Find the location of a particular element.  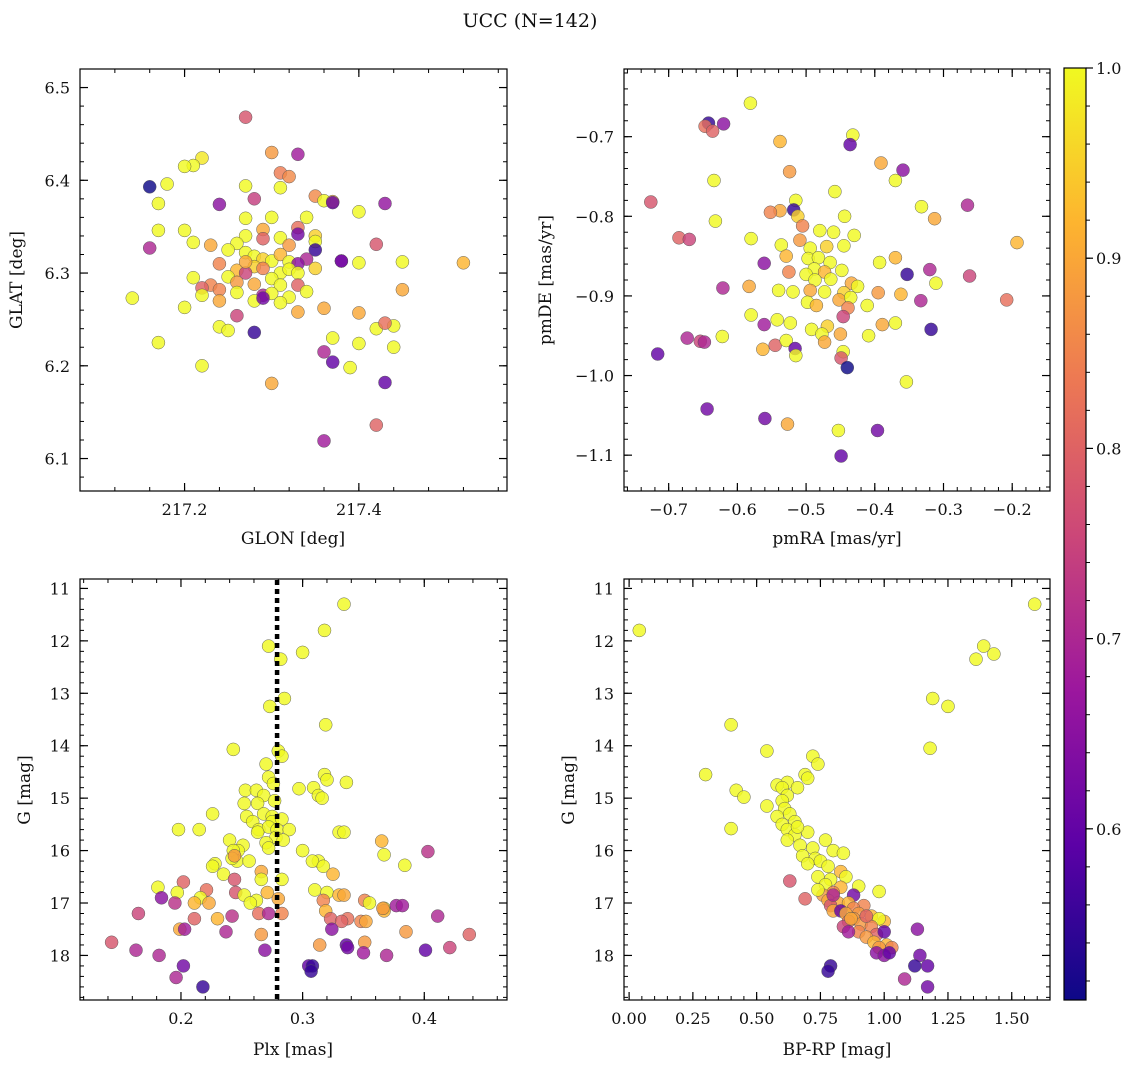

x-tick-label: 1.25 is located at coordinates (948, 1018).